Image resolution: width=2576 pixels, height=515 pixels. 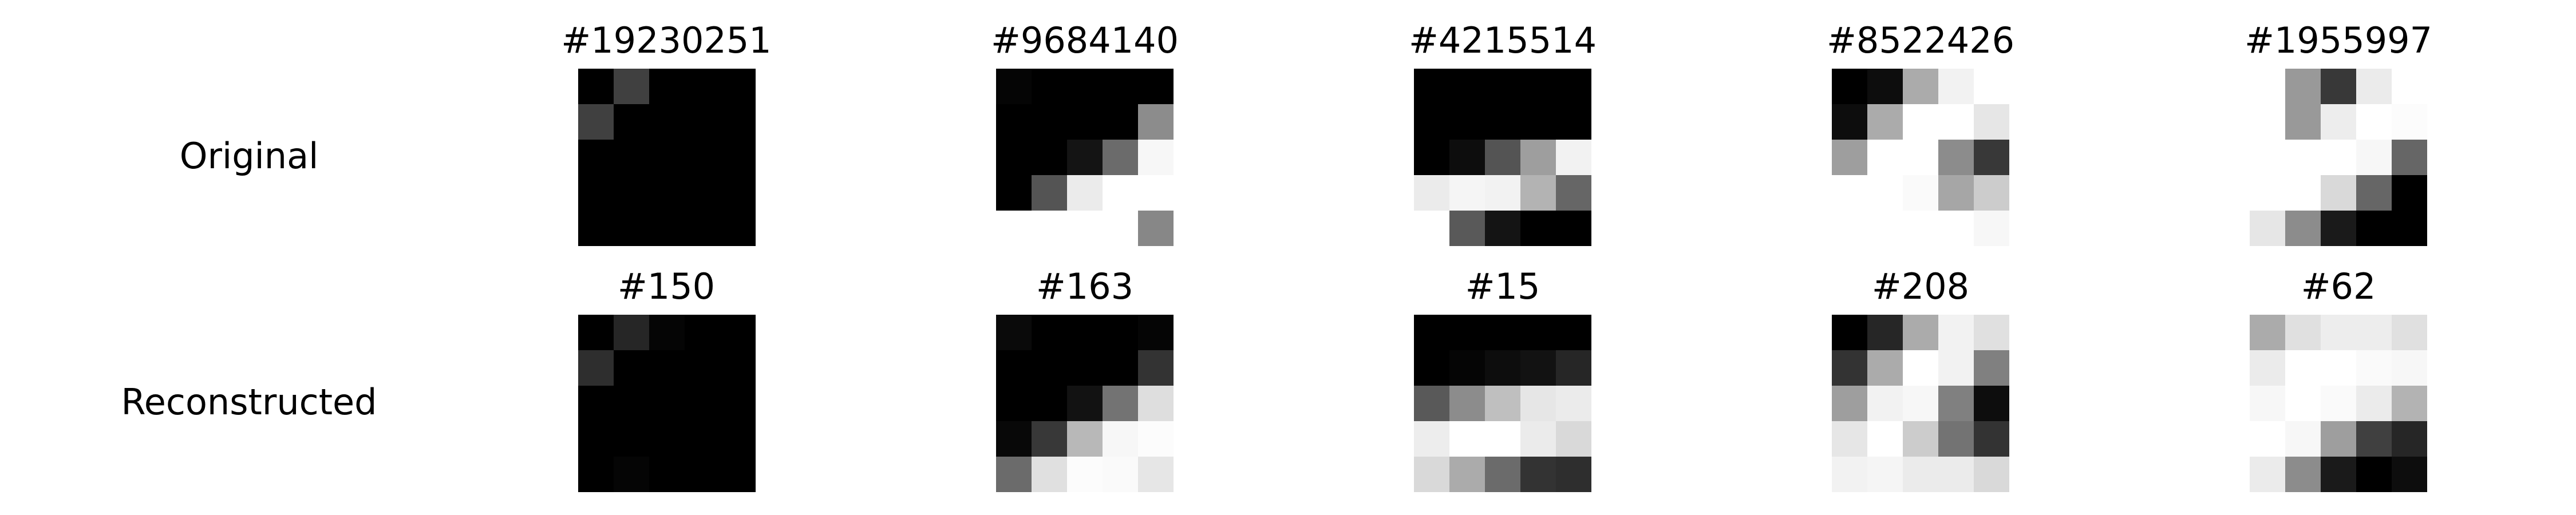 What do you see at coordinates (249, 156) in the screenshot?
I see `row-label-original: Original` at bounding box center [249, 156].